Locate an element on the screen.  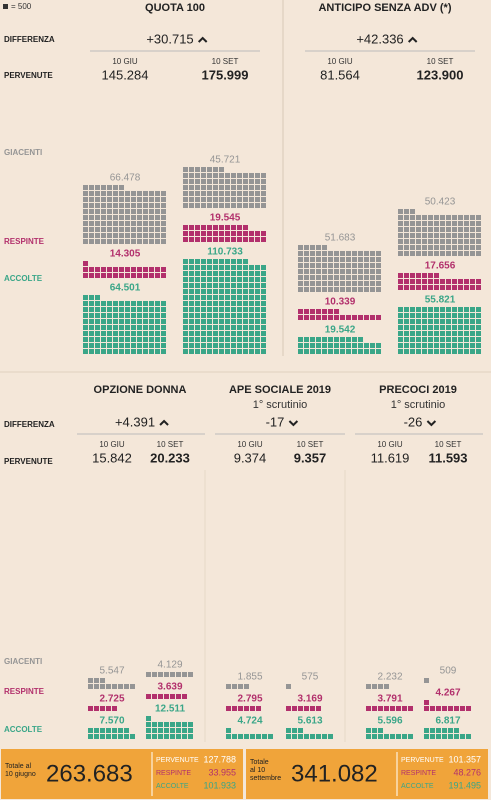
value-label: 5.596 is located at coordinates (389, 721).